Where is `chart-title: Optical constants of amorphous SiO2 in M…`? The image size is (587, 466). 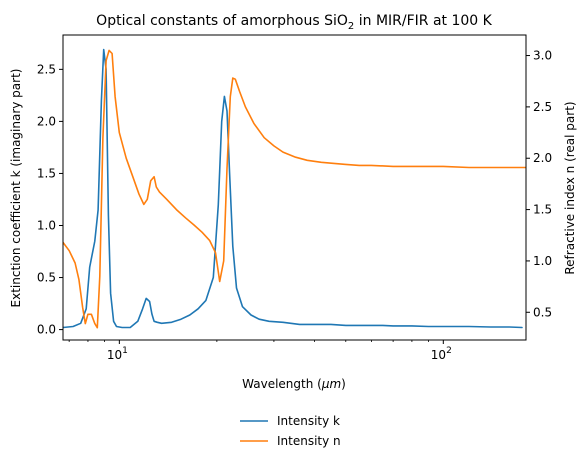 chart-title: Optical constants of amorphous SiO2 in M… is located at coordinates (294, 22).